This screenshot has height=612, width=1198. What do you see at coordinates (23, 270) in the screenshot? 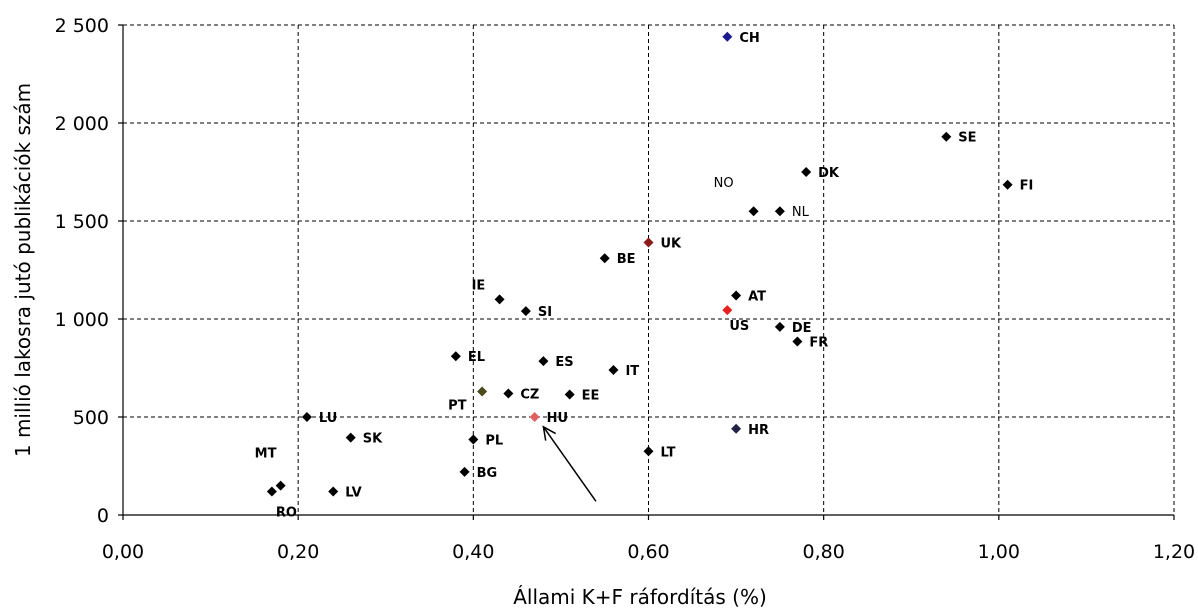
I see `y-axis-title: 1 millió lakosra jutó publikációk szám` at bounding box center [23, 270].